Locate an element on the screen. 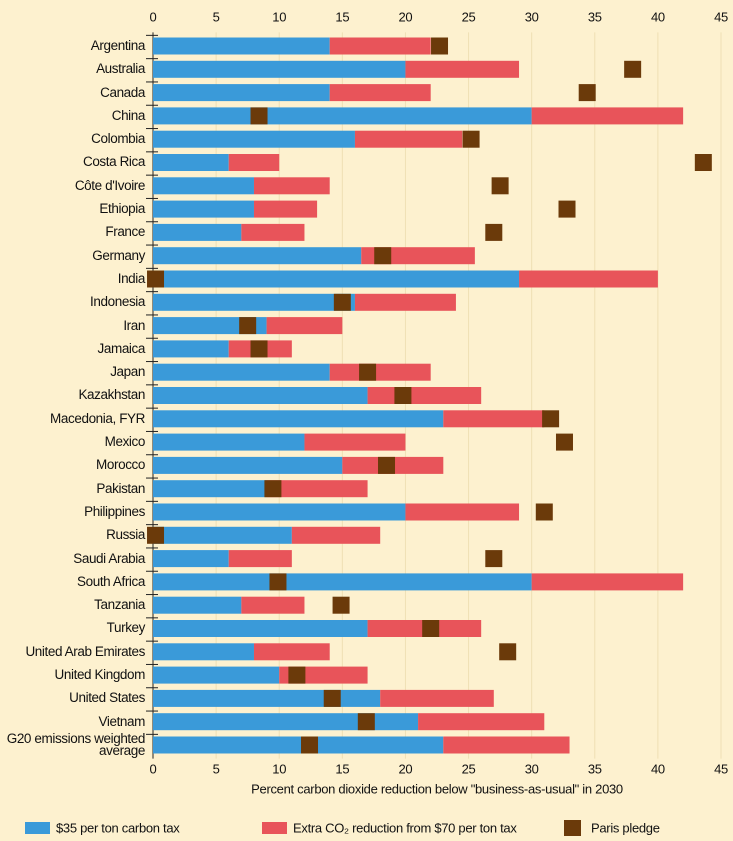  y-tick-label: Vietnam is located at coordinates (122, 721).